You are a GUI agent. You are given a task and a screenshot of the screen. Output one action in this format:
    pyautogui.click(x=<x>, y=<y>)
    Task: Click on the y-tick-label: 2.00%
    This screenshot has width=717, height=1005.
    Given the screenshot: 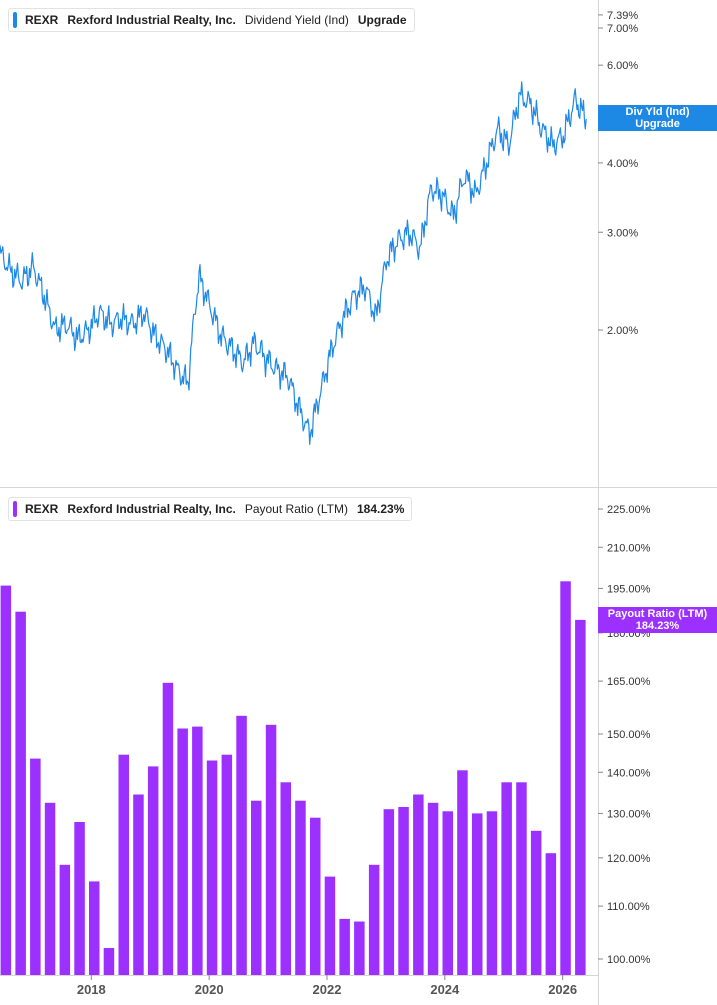 What is the action you would take?
    pyautogui.click(x=622, y=331)
    